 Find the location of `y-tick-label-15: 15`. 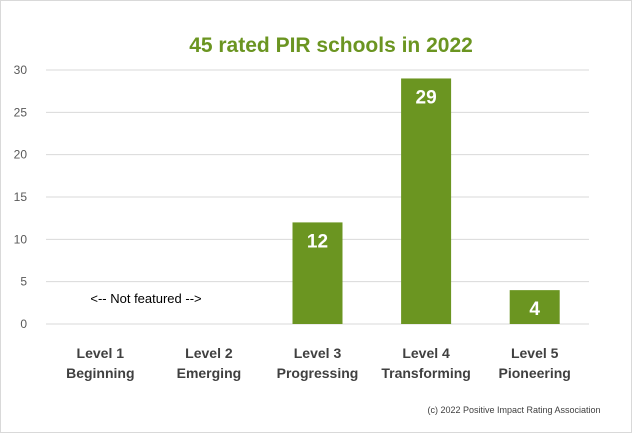

y-tick-label-15: 15 is located at coordinates (21, 197).